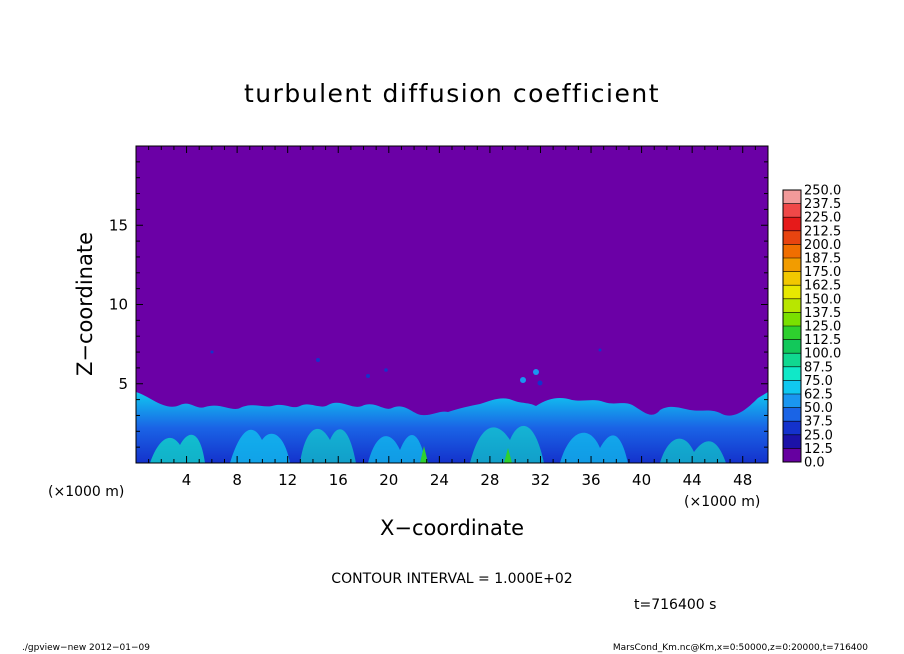 The width and height of the screenshot is (904, 654). I want to click on colorbar-label: 150.0, so click(822, 299).